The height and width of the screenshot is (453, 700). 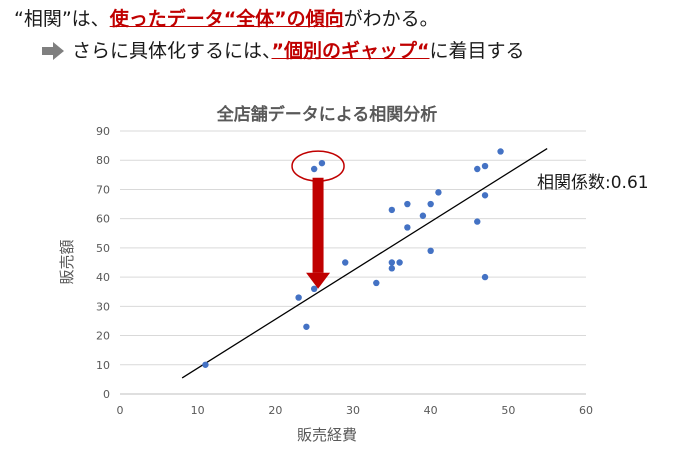 I want to click on x-tick-label: 40, so click(x=431, y=410).